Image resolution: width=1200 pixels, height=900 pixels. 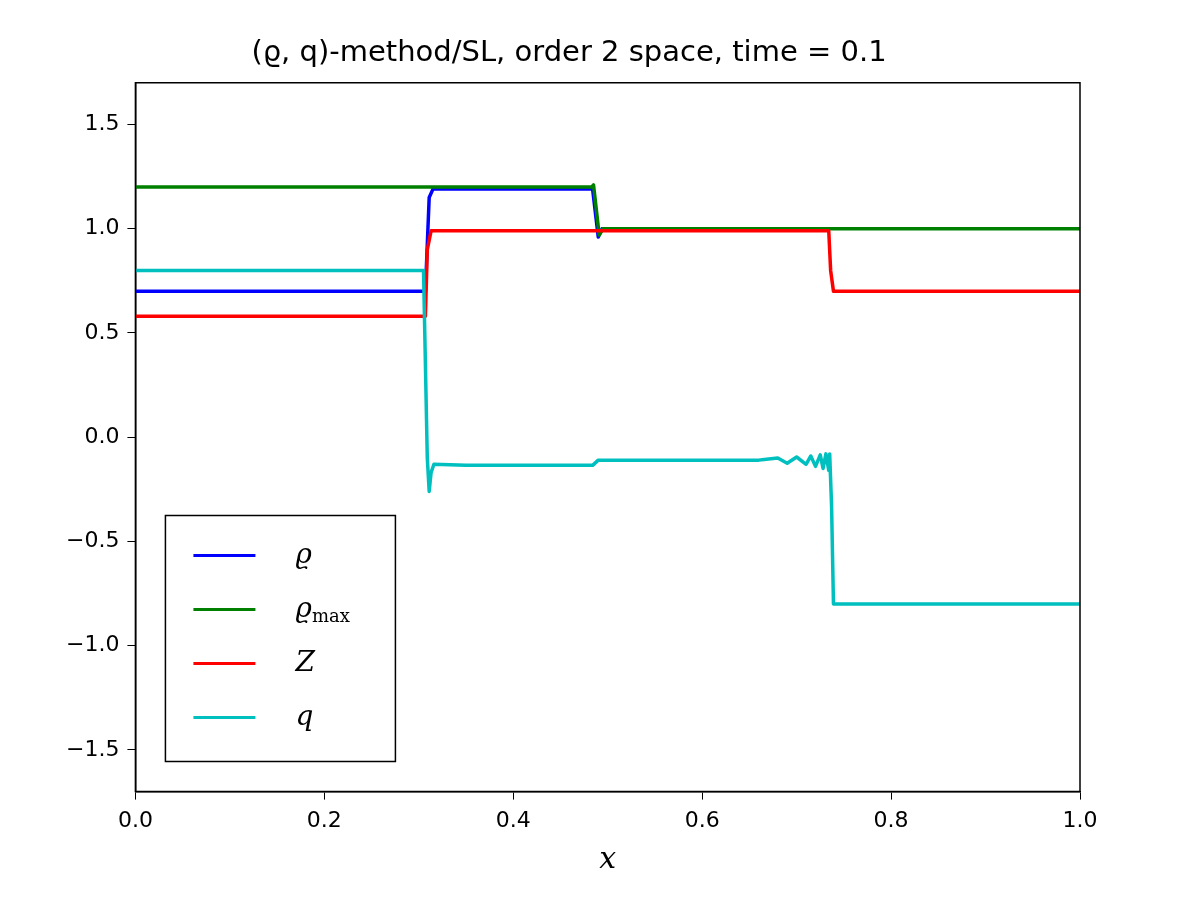 What do you see at coordinates (304, 553) in the screenshot?
I see `legend-label: ϱ` at bounding box center [304, 553].